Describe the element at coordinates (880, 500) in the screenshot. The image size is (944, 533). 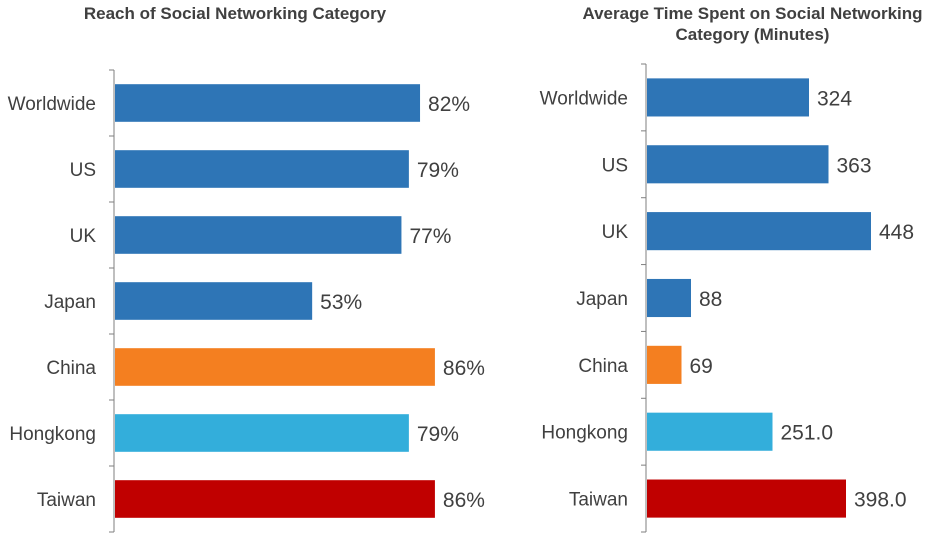
I see `value-label: 398.0` at that location.